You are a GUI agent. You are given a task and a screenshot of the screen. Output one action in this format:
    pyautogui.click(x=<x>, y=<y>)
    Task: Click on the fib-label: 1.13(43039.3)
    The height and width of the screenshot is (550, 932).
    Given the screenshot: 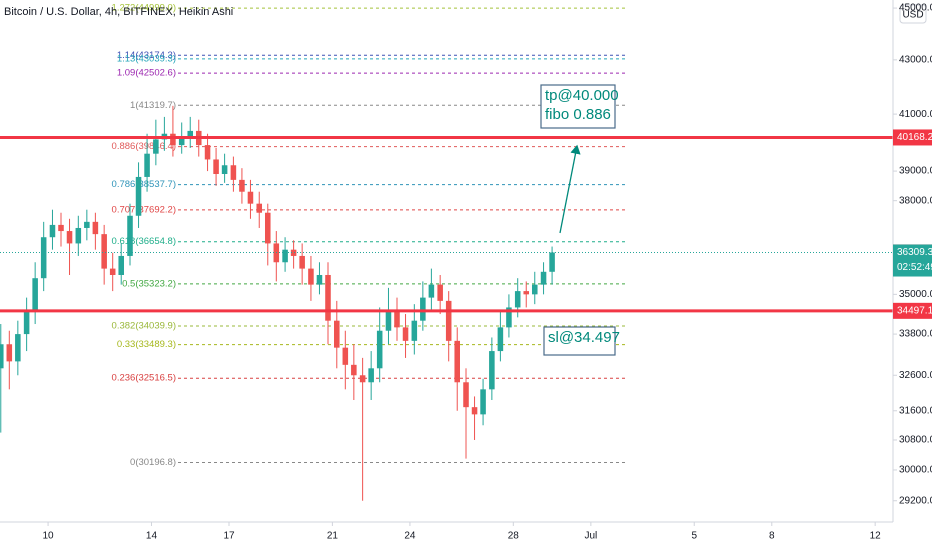 What is the action you would take?
    pyautogui.click(x=146, y=58)
    